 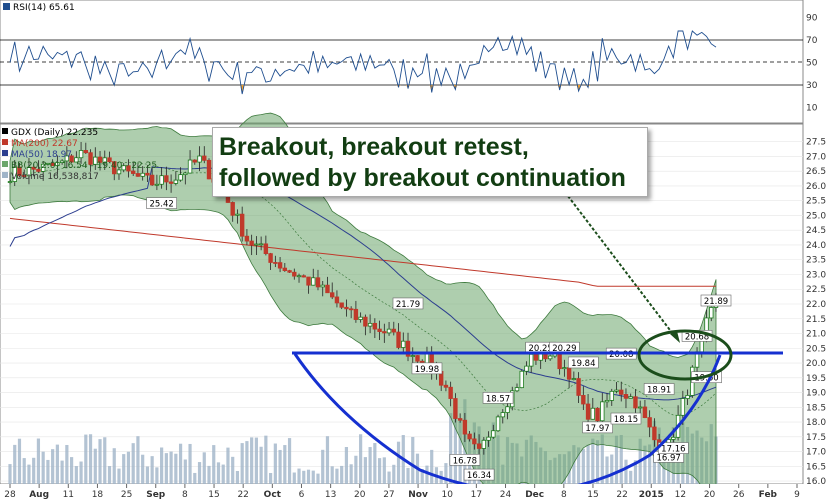 What do you see at coordinates (816, 275) in the screenshot?
I see `price-tick: 23.0` at bounding box center [816, 275].